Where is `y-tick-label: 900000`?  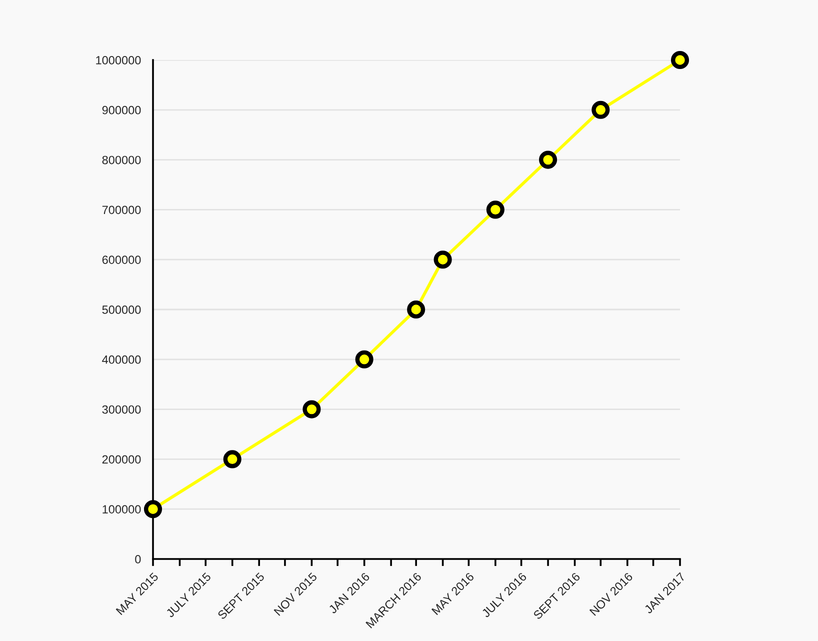 y-tick-label: 900000 is located at coordinates (121, 110).